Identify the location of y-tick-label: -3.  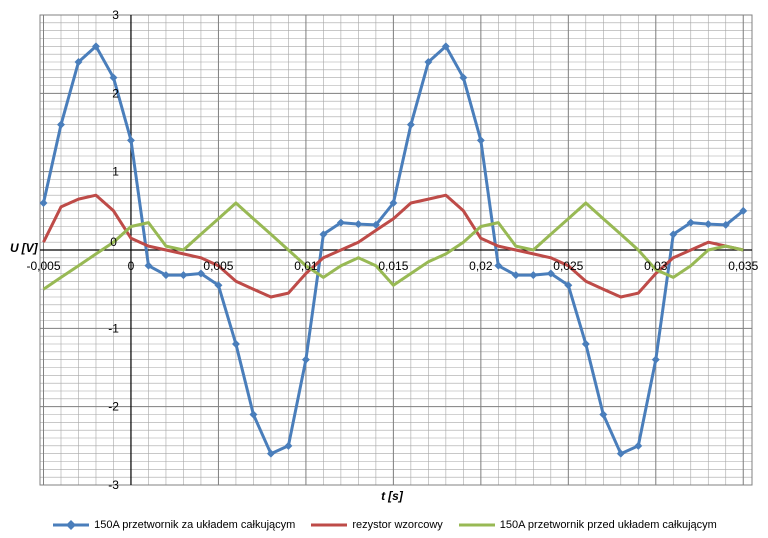
(113, 485).